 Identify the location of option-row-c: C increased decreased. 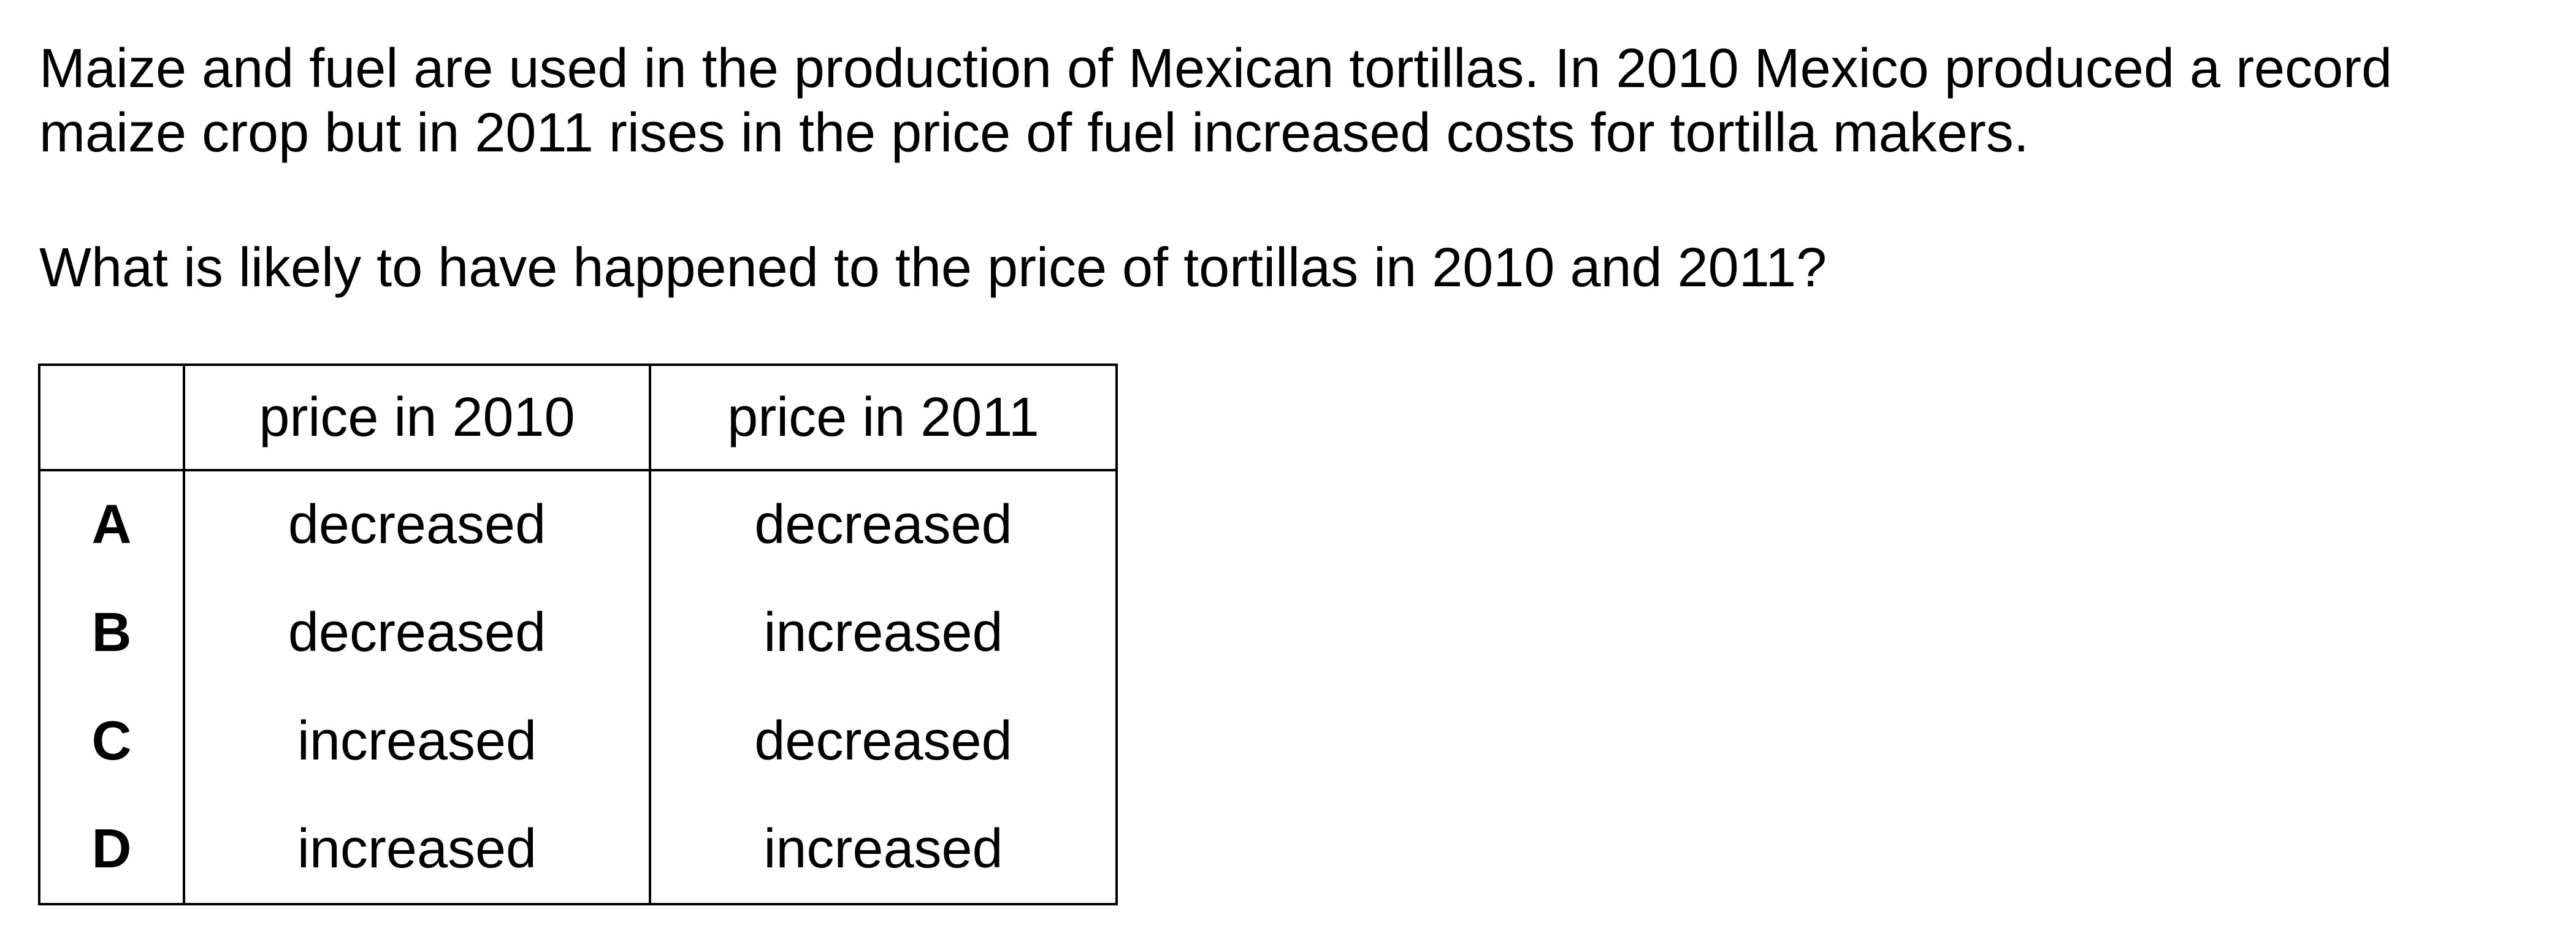
(578, 741).